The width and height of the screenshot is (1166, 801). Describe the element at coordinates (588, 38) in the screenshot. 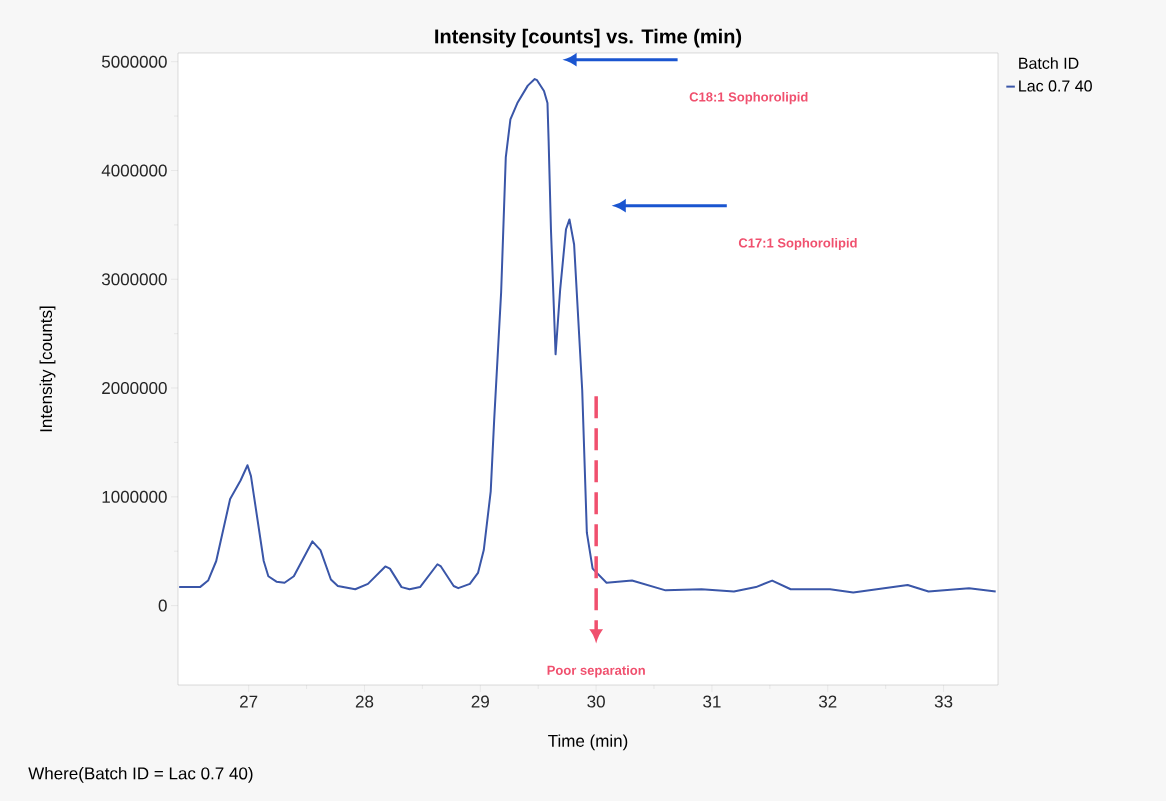

I see `chart-title: Intensity [counts] vs. Time (min)` at that location.